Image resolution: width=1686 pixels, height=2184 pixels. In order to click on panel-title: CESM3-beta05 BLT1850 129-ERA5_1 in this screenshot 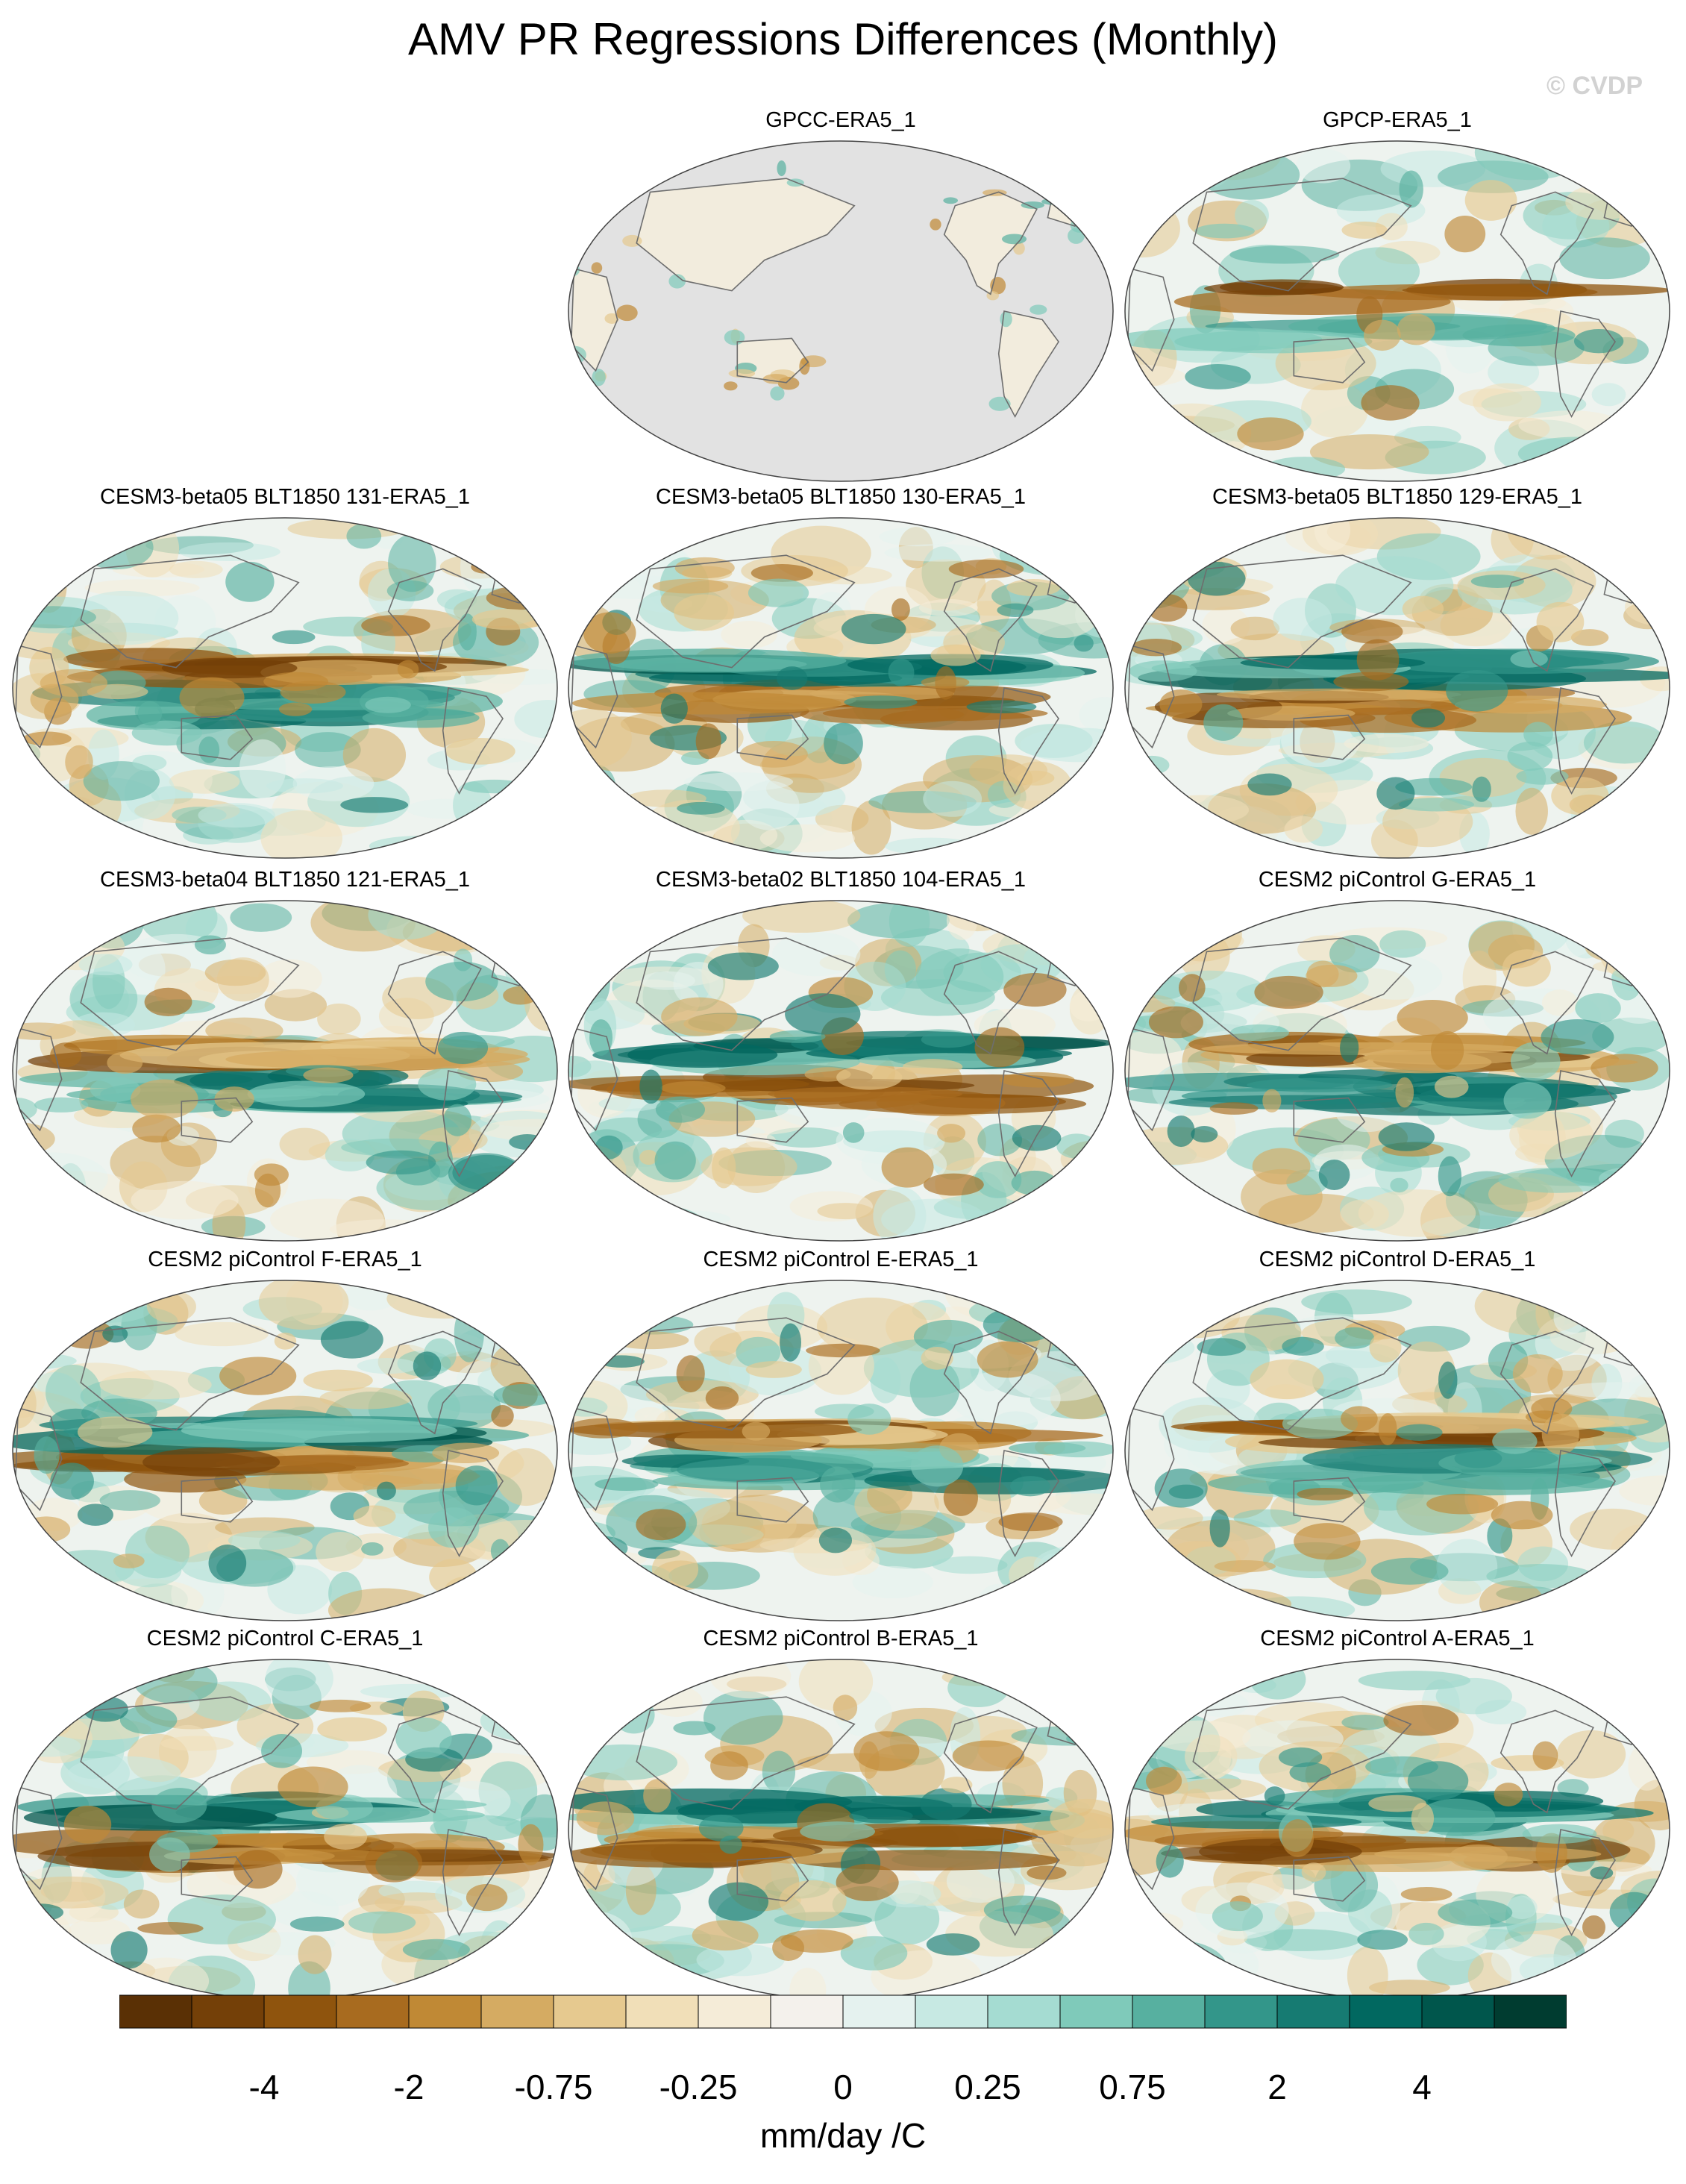, I will do `click(1397, 497)`.